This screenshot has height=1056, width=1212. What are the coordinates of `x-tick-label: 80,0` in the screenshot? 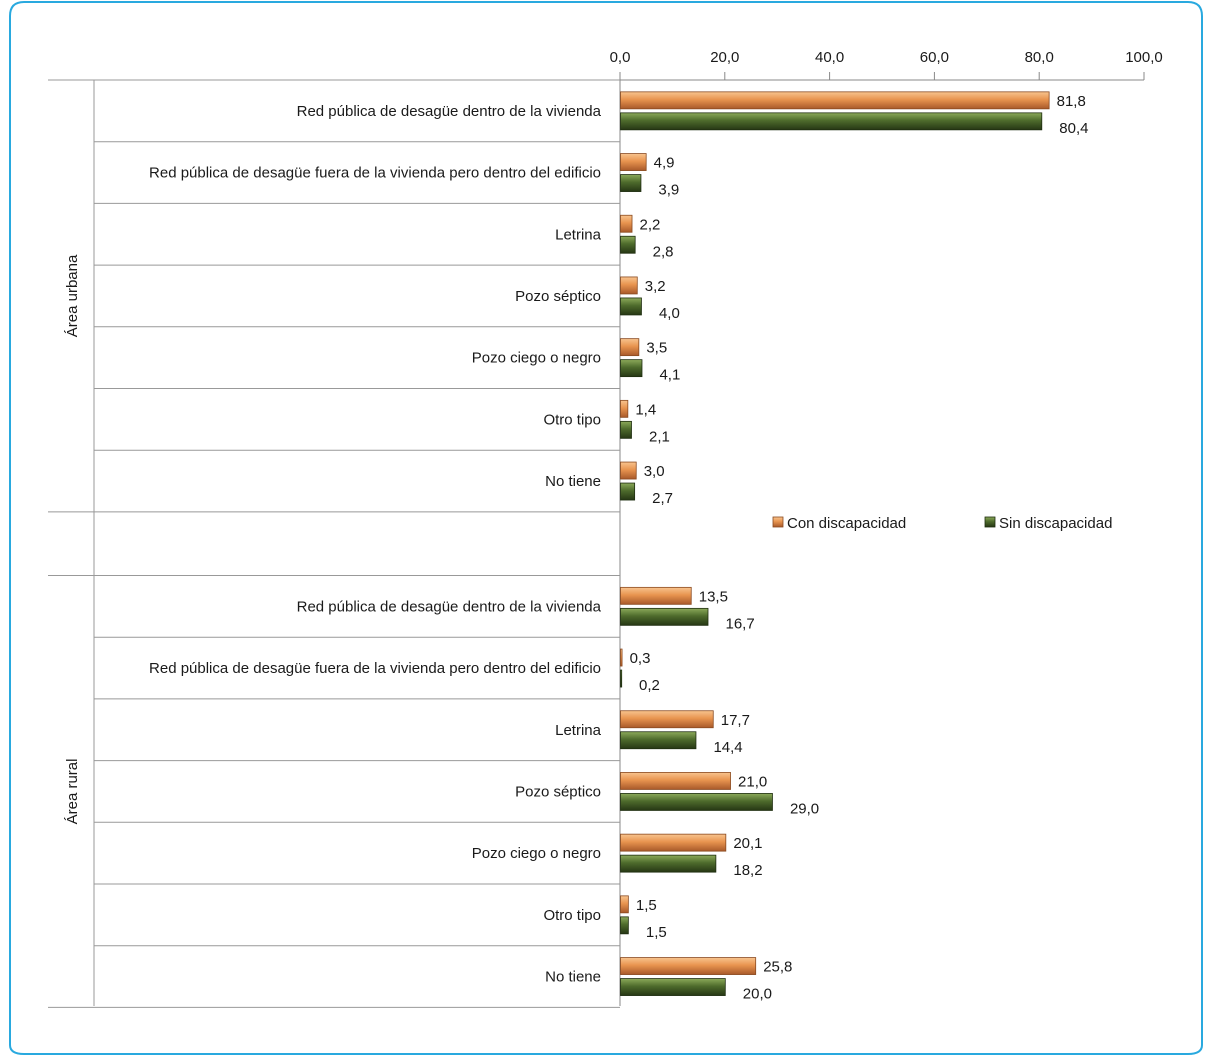 It's located at (1039, 57).